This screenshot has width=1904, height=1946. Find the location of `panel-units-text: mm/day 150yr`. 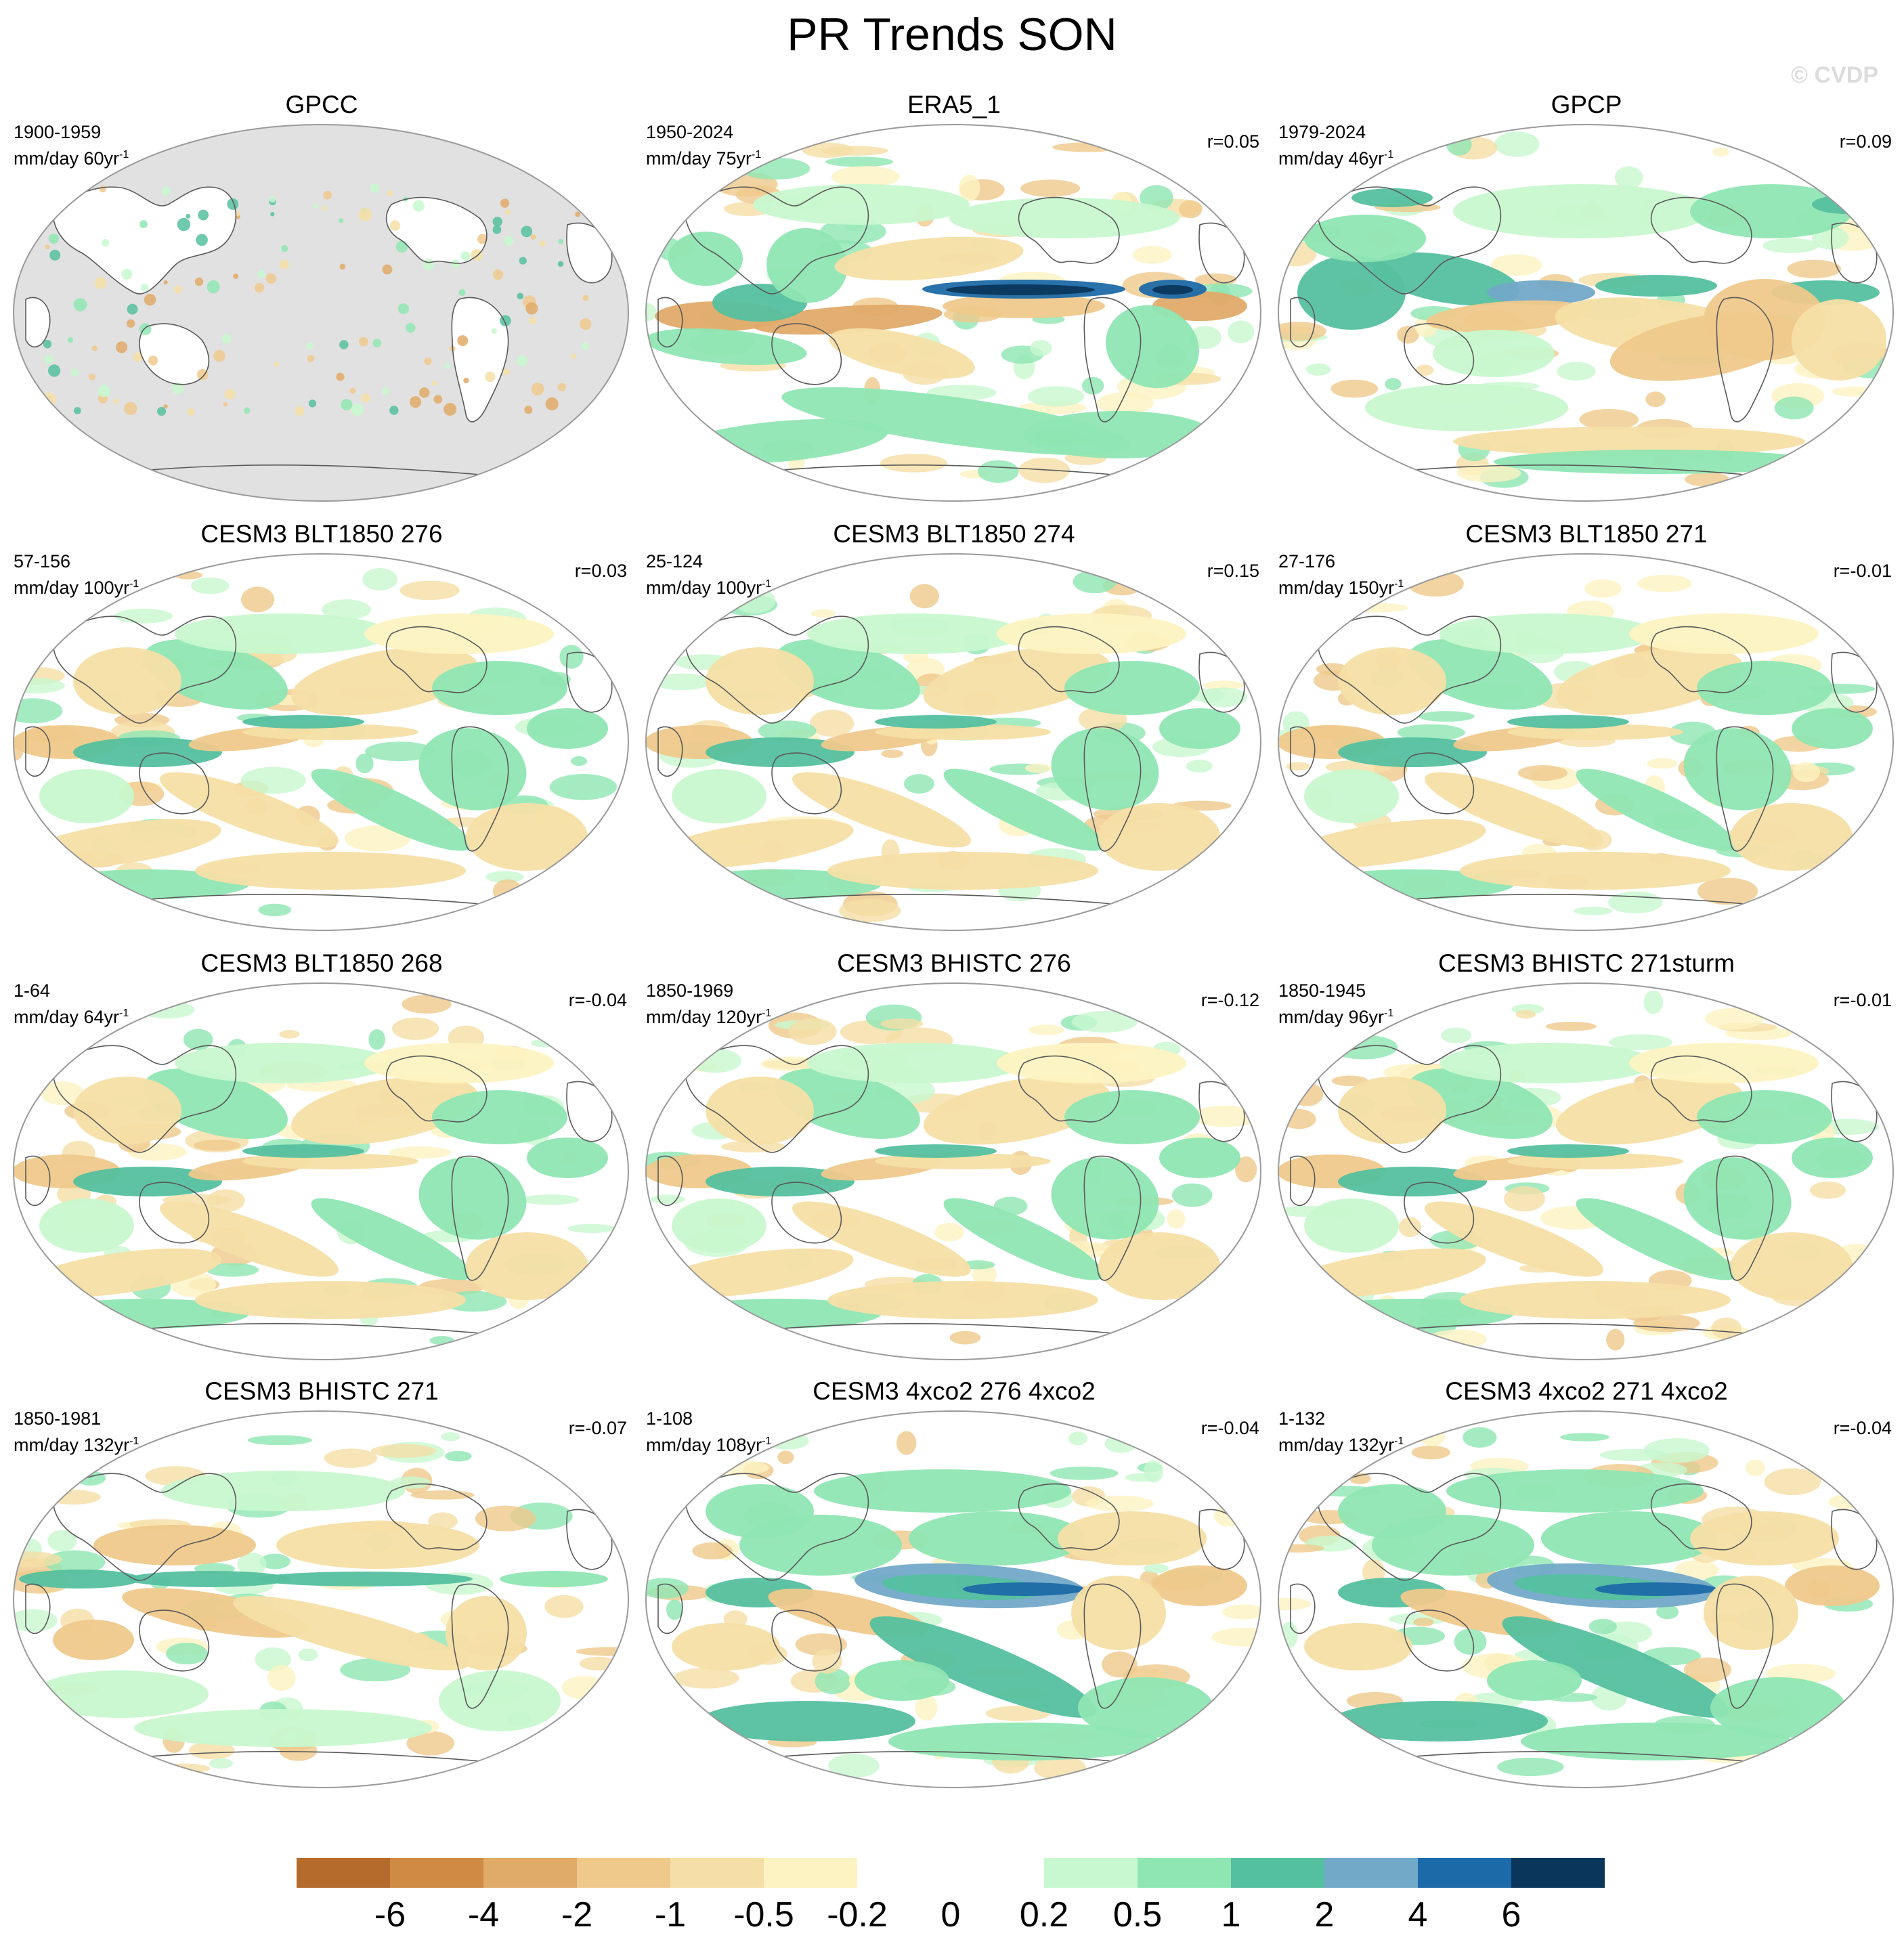

panel-units-text: mm/day 150yr is located at coordinates (1337, 588).